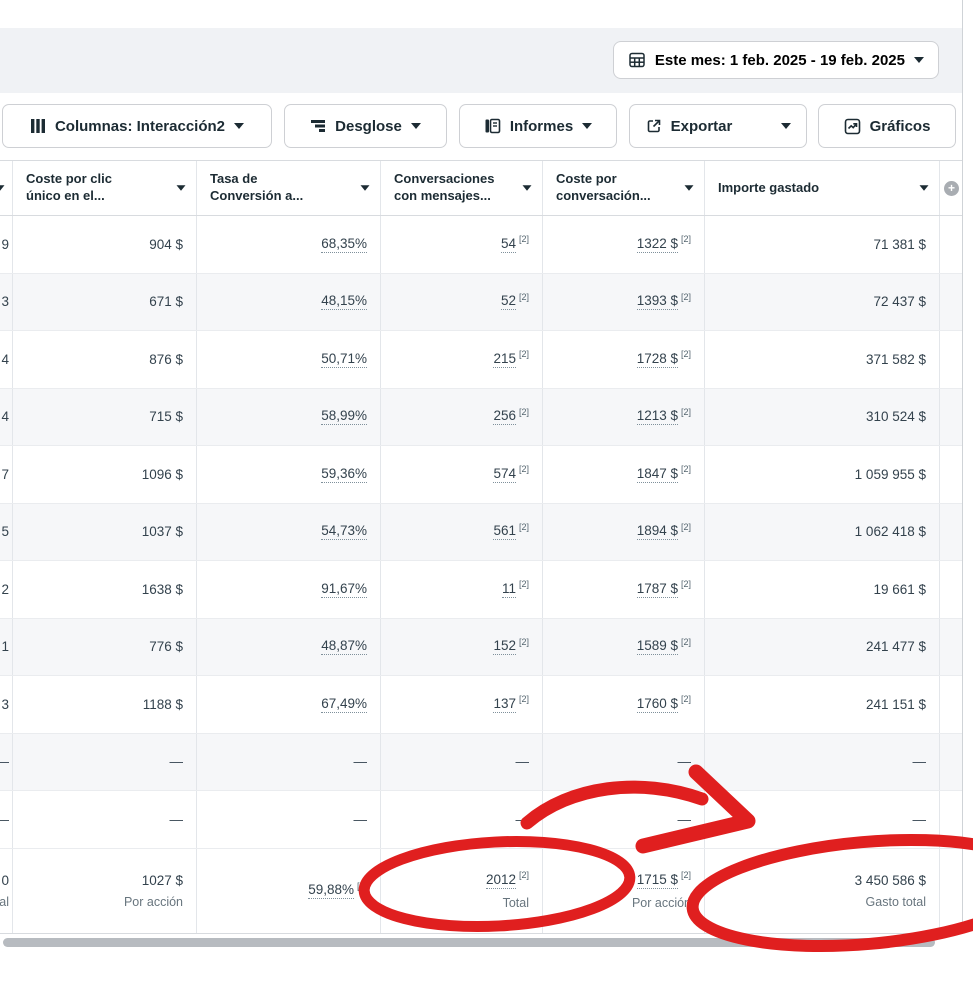  I want to click on reports-button: Informes, so click(538, 126).